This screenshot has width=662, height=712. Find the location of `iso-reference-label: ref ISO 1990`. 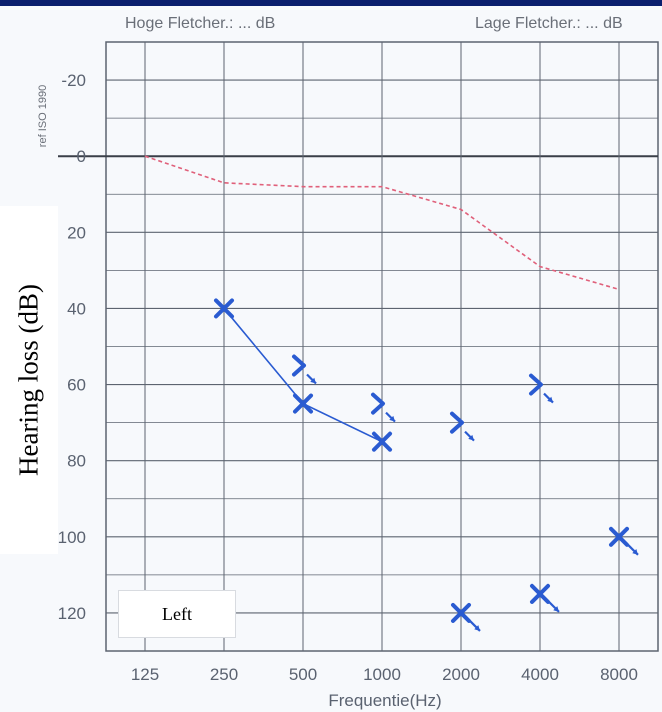

iso-reference-label: ref ISO 1990 is located at coordinates (43, 116).